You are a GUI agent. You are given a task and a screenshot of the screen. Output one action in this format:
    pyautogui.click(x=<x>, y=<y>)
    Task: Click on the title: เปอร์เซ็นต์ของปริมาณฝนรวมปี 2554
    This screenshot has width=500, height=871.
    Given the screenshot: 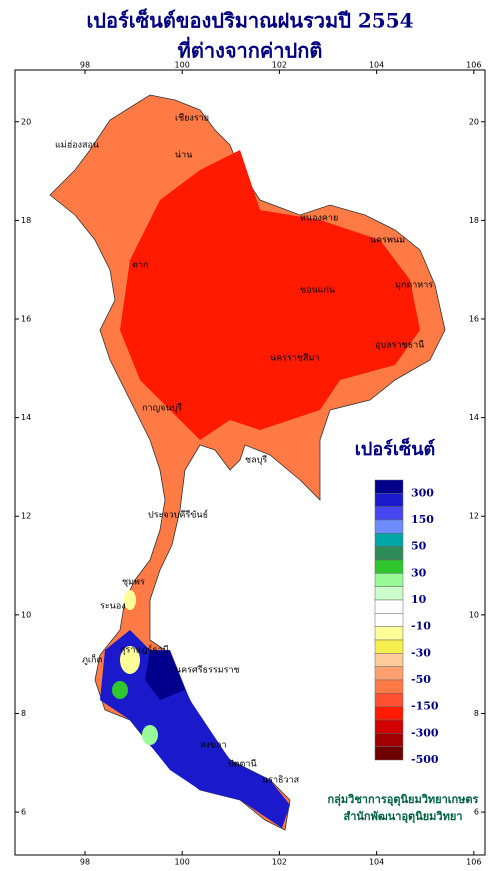 What is the action you would take?
    pyautogui.click(x=249, y=20)
    